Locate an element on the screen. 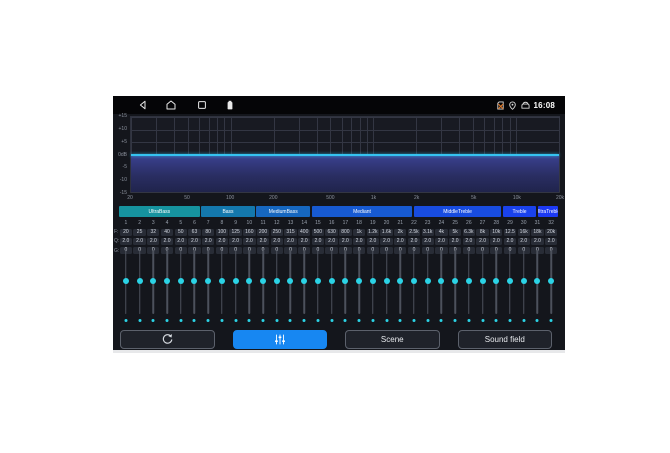 The height and width of the screenshot is (453, 670). eq-curve-line is located at coordinates (345, 154).